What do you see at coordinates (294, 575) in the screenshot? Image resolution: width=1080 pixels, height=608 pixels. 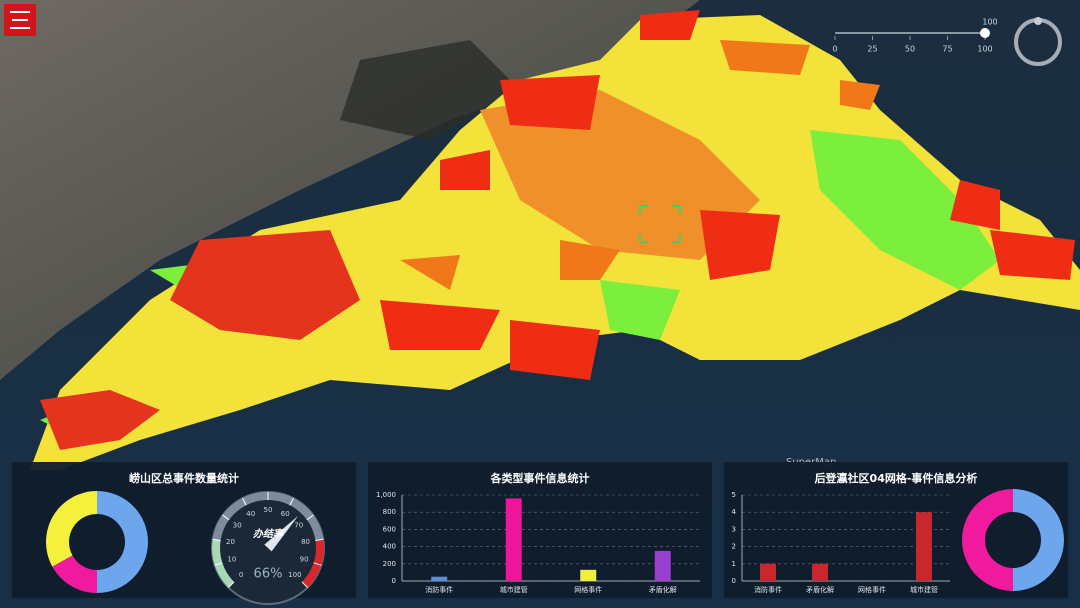 I see `gauge-tick-label: 100` at bounding box center [294, 575].